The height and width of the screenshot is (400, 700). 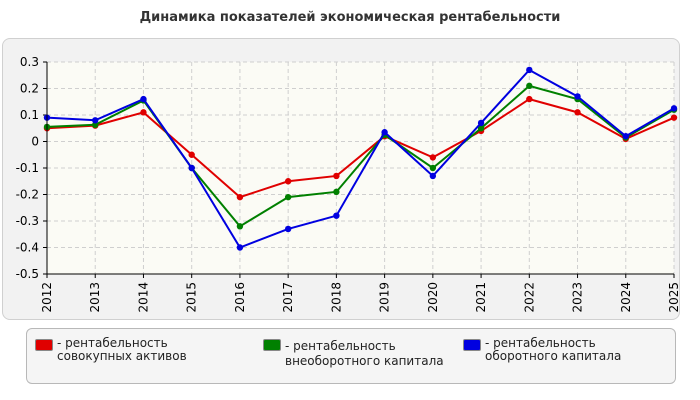 I want to click on y-tick-label: 0.3, so click(x=29, y=62).